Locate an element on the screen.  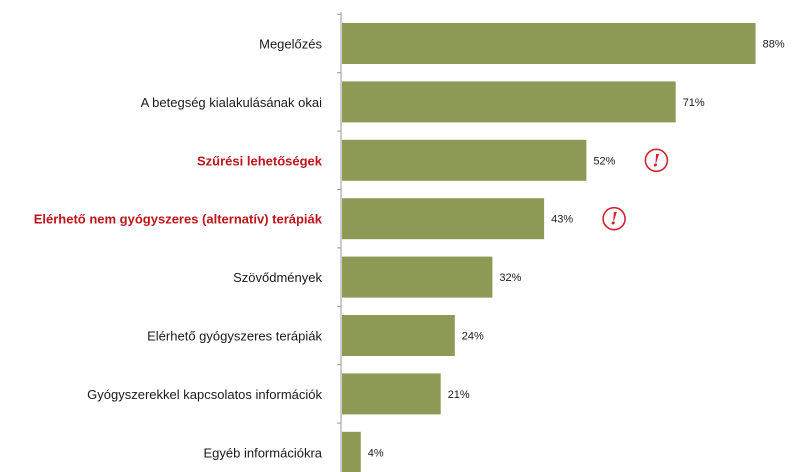
category-label: Szűrési lehetőségek is located at coordinates (260, 160).